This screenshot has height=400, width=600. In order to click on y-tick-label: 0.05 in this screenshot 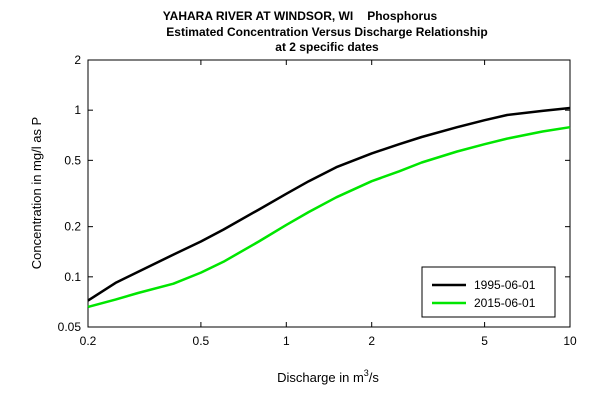, I will do `click(70, 327)`.